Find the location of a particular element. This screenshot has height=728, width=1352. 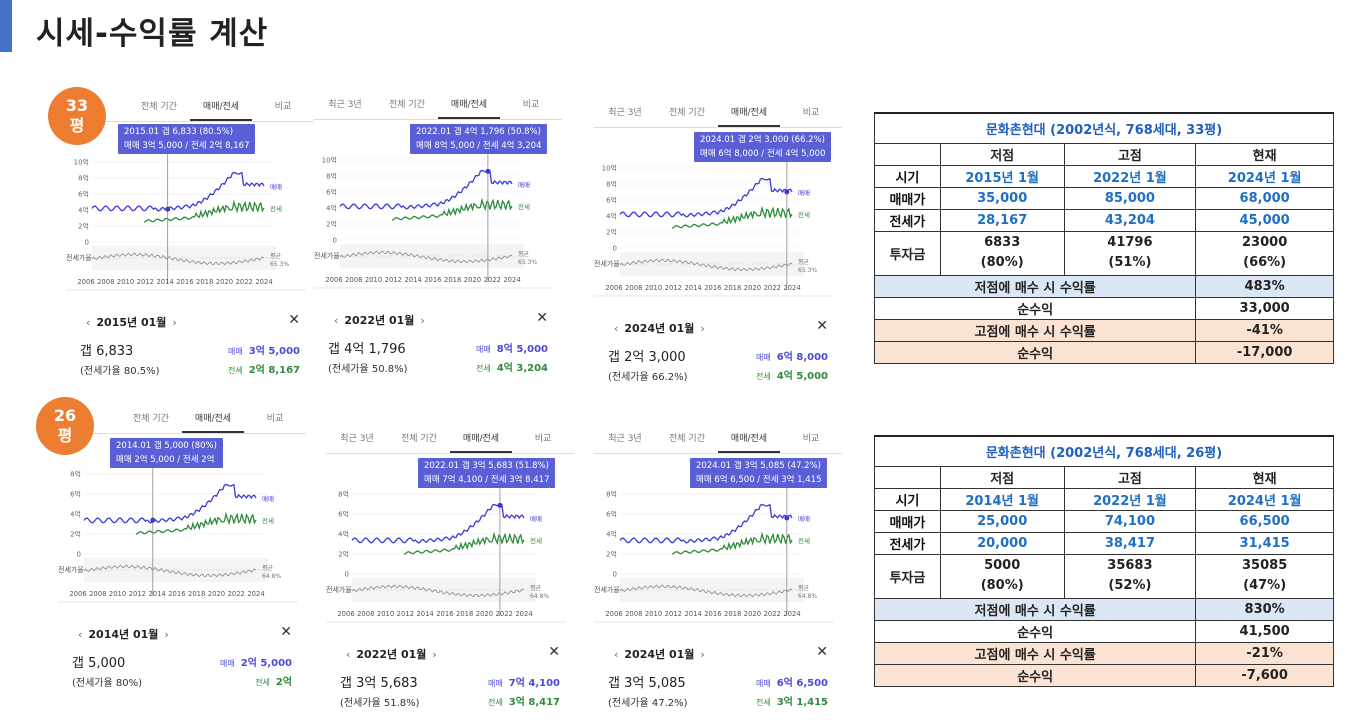

ratio-axis-label: 전세가율 is located at coordinates (71, 569).